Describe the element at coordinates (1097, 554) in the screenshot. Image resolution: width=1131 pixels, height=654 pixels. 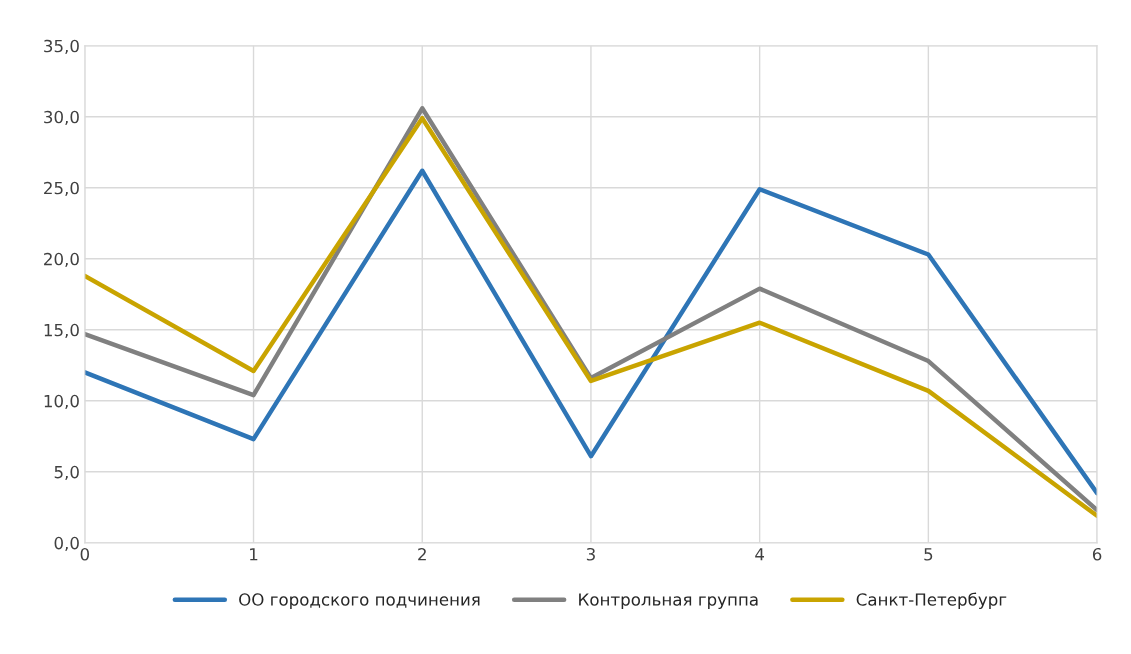
I see `x-tick-label: 6` at that location.